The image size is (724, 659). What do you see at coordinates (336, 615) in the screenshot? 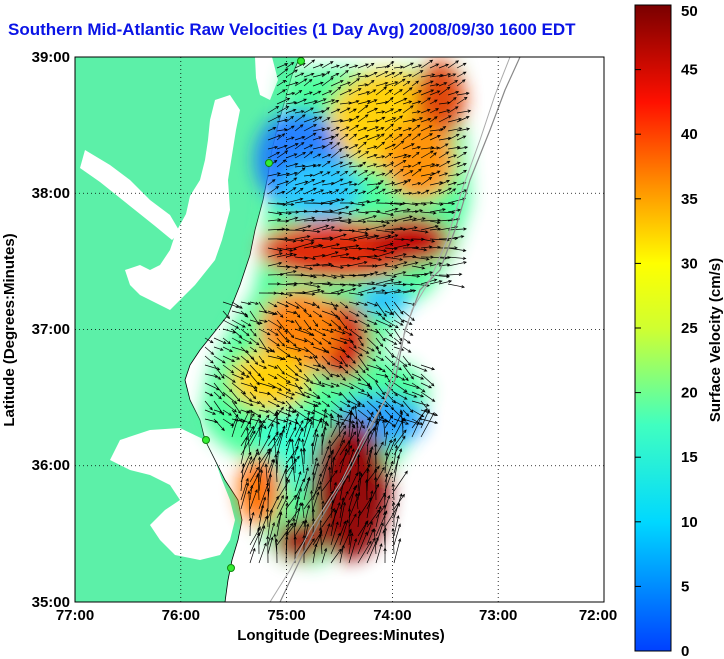
I see `x-axis-ticks: 77:00 76:00 75:00 74:00 73:00 72:00` at bounding box center [336, 615].